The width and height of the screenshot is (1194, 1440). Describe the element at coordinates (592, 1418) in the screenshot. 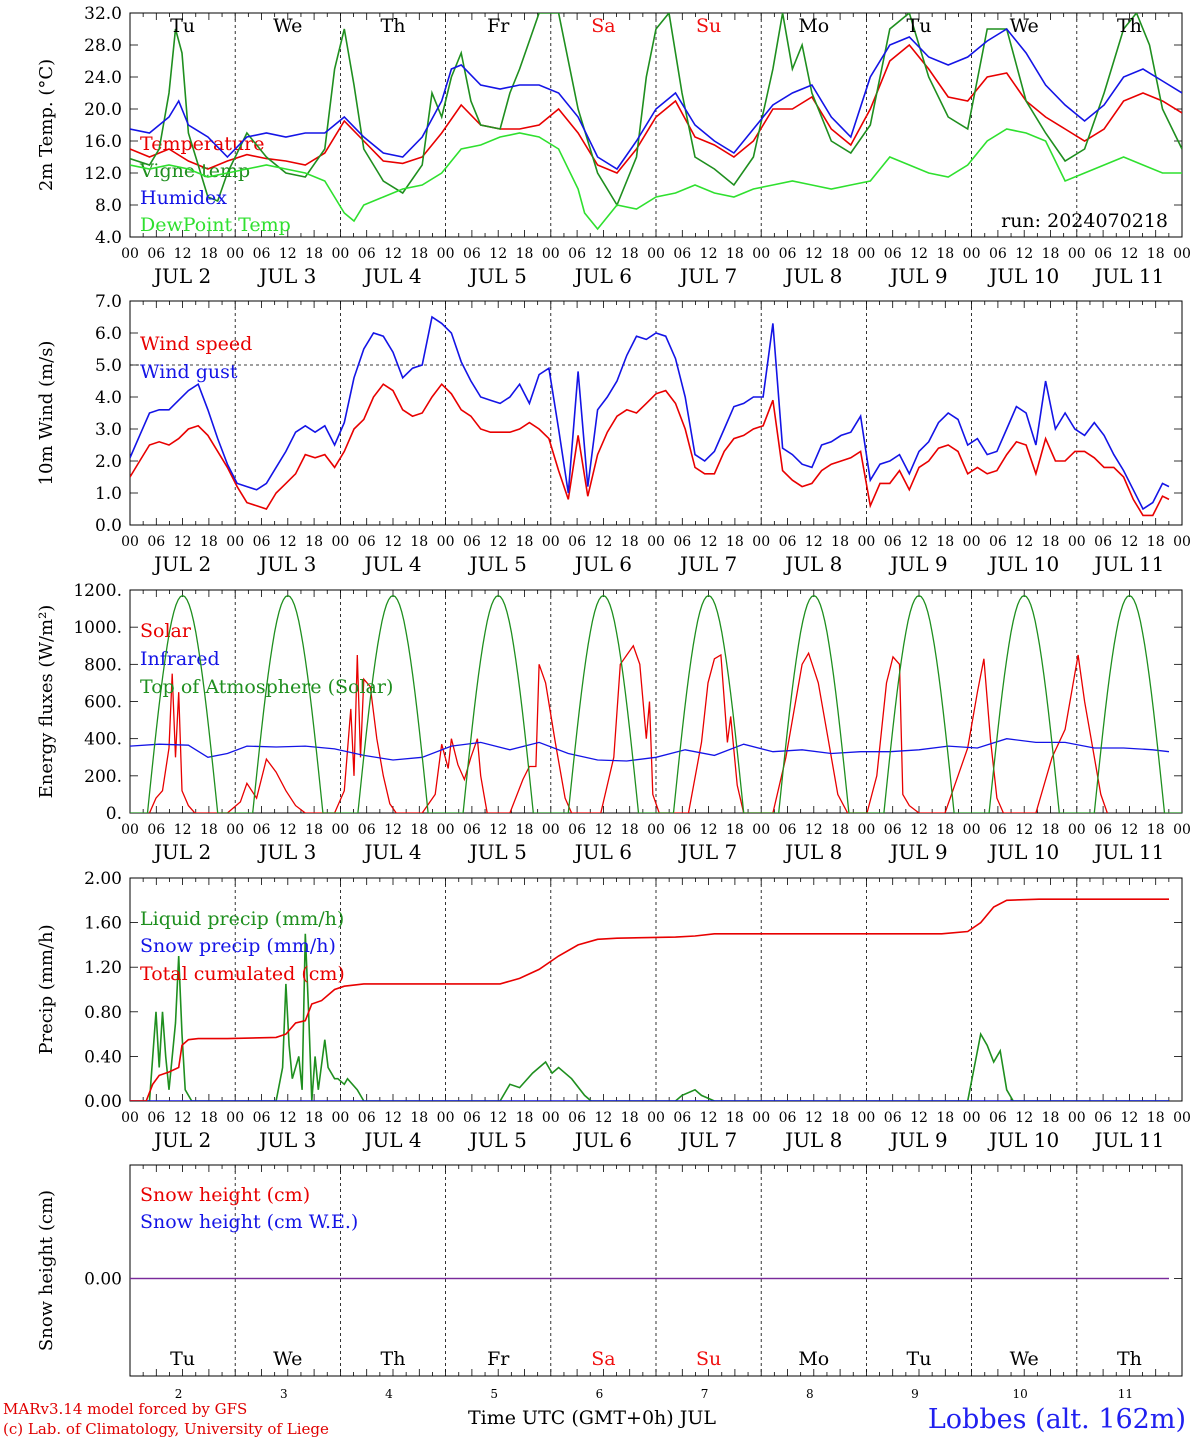

I see `x-axis-label: Time UTC (GMT+0h) JUL` at that location.